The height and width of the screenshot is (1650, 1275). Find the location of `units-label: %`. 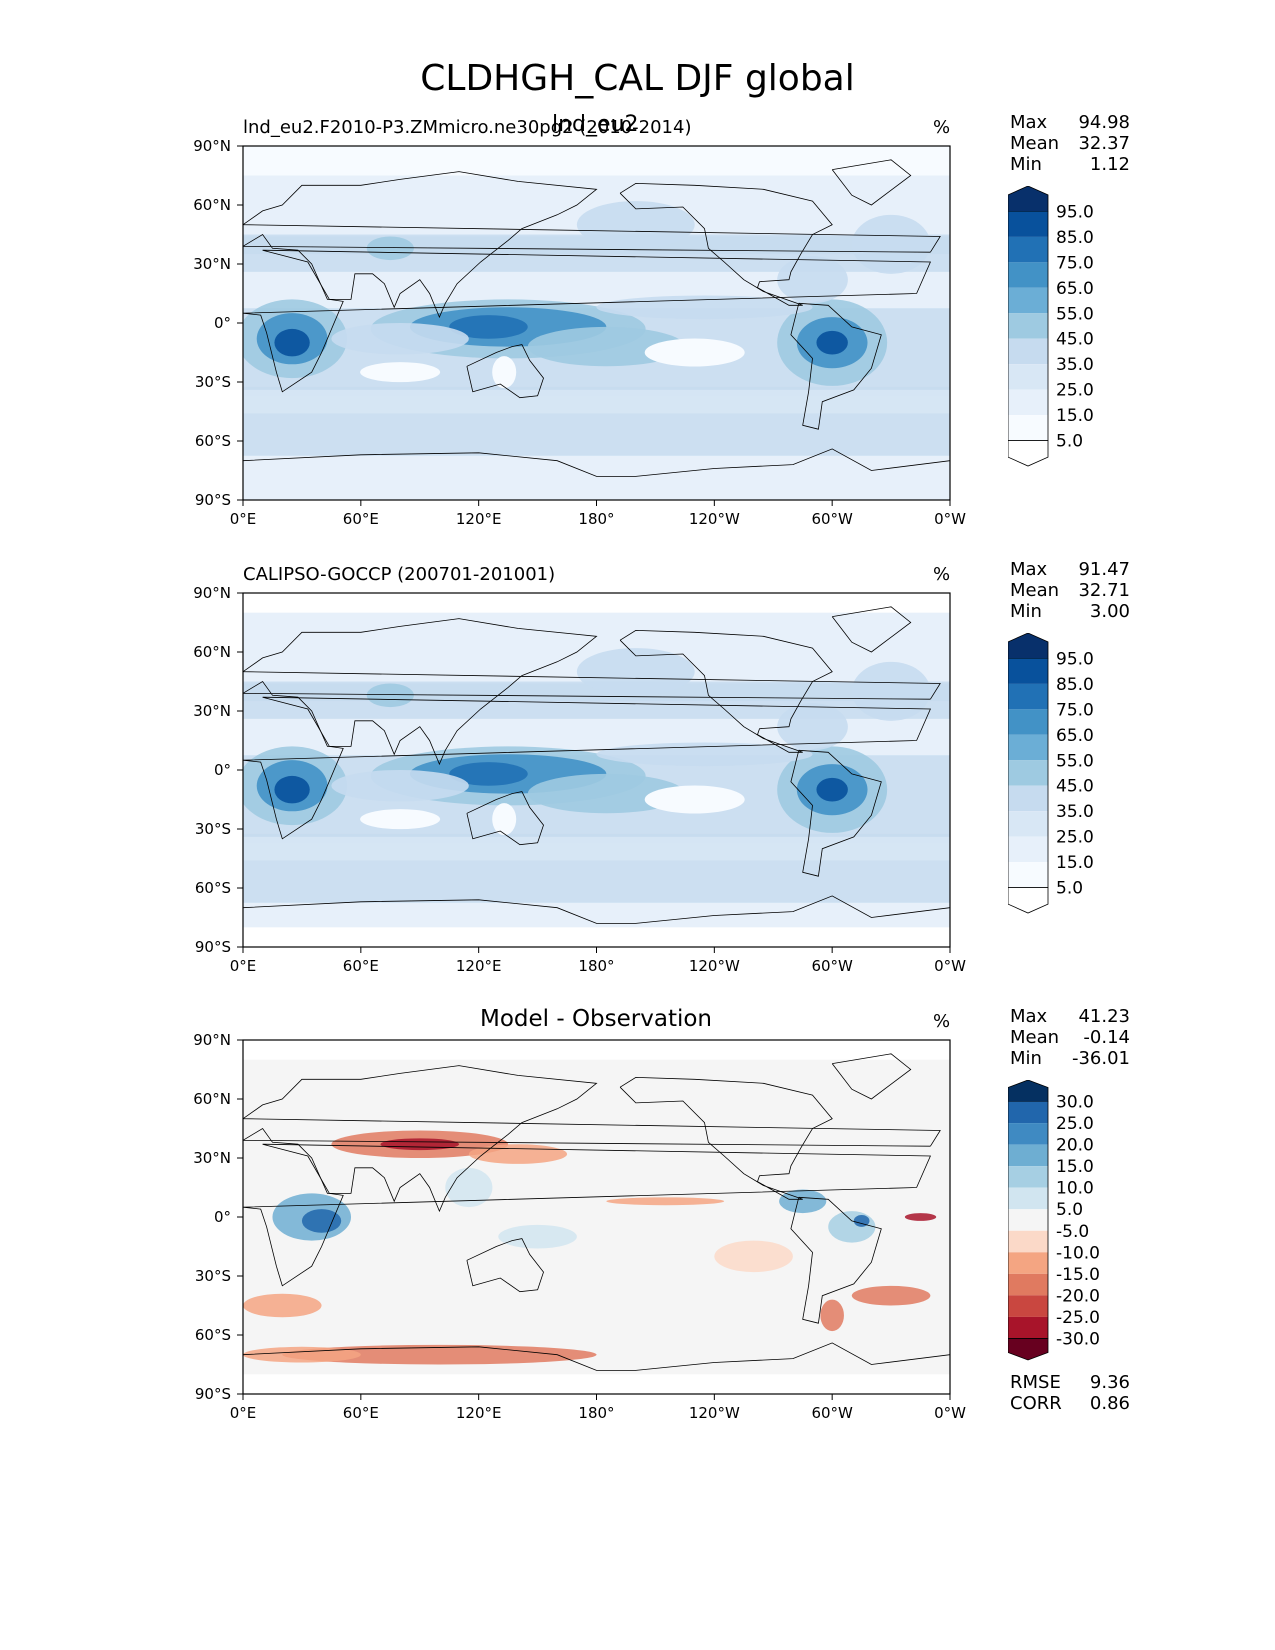

units-label: % is located at coordinates (942, 1021).